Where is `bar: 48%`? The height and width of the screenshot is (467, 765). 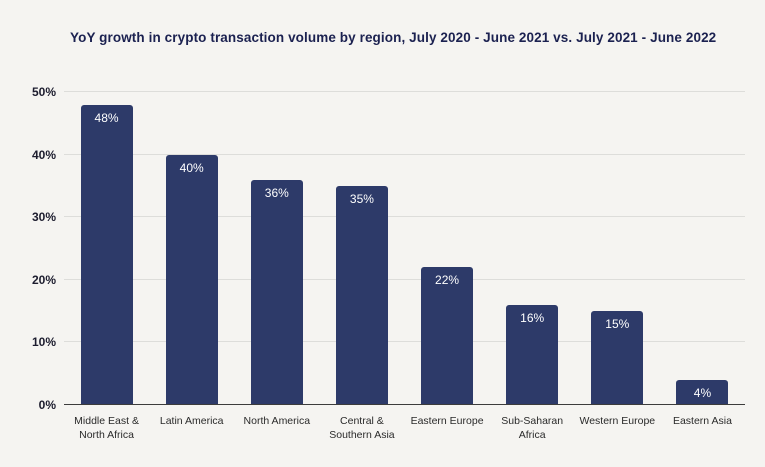
bar: 48% is located at coordinates (106, 254).